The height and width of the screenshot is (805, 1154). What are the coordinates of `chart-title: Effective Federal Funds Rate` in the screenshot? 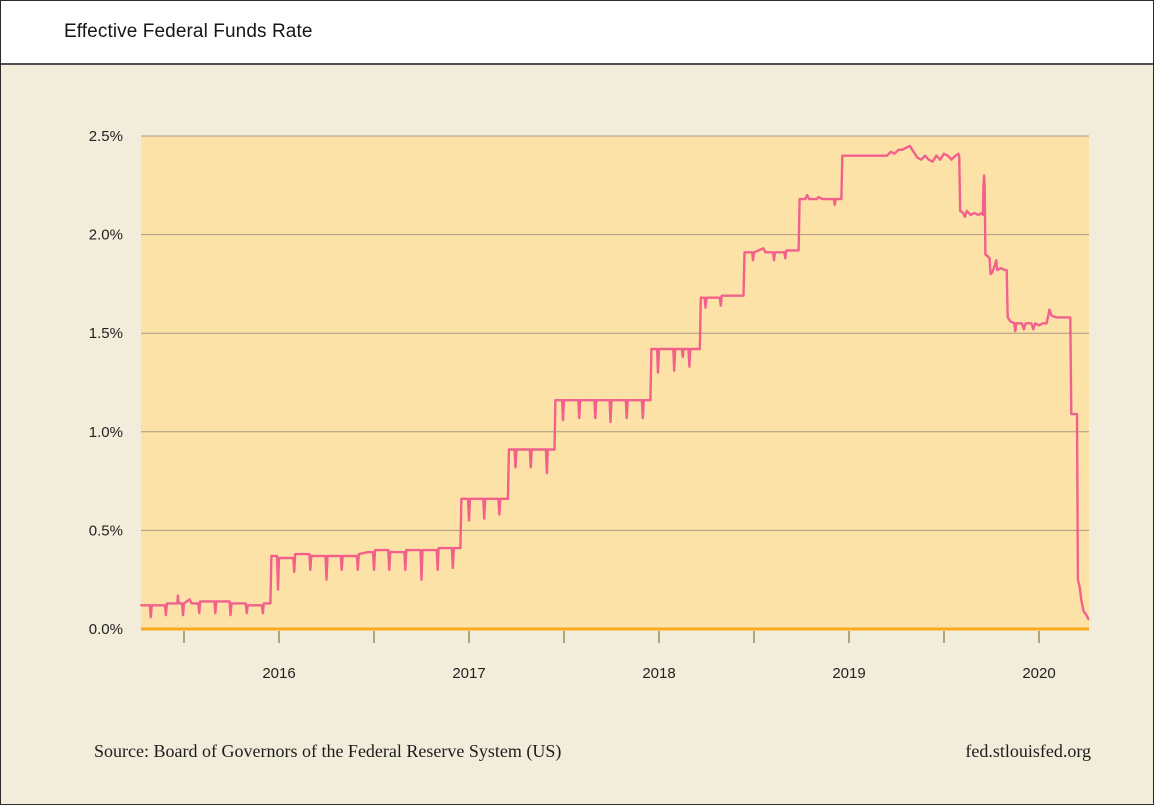 It's located at (188, 31).